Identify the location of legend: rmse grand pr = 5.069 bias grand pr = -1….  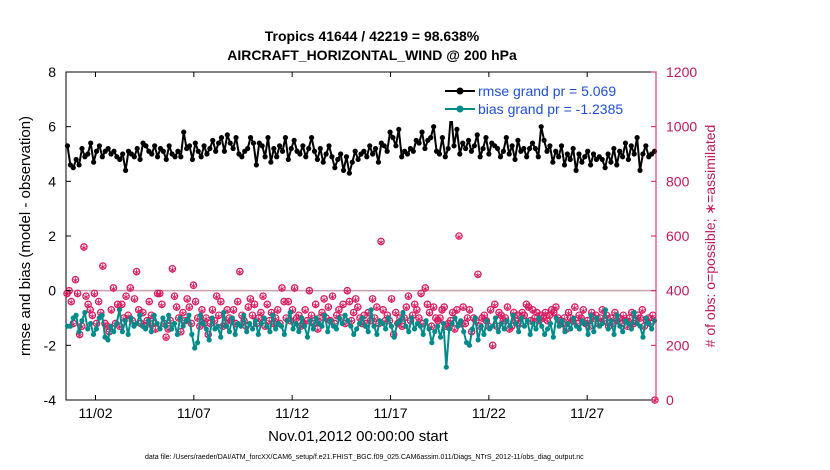
(546, 100).